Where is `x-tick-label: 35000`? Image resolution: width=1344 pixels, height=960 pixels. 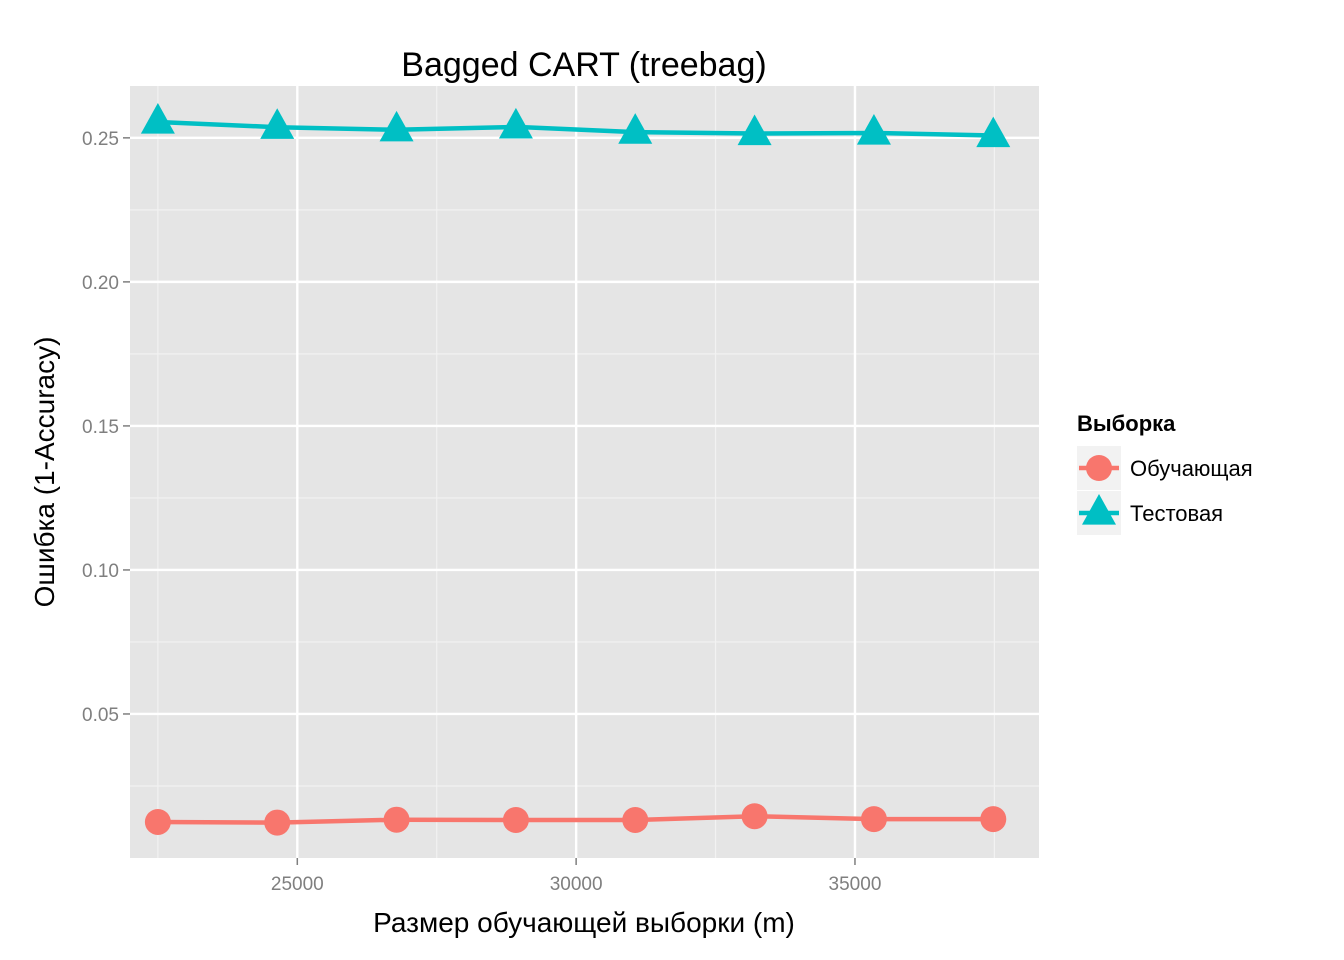 x-tick-label: 35000 is located at coordinates (855, 884).